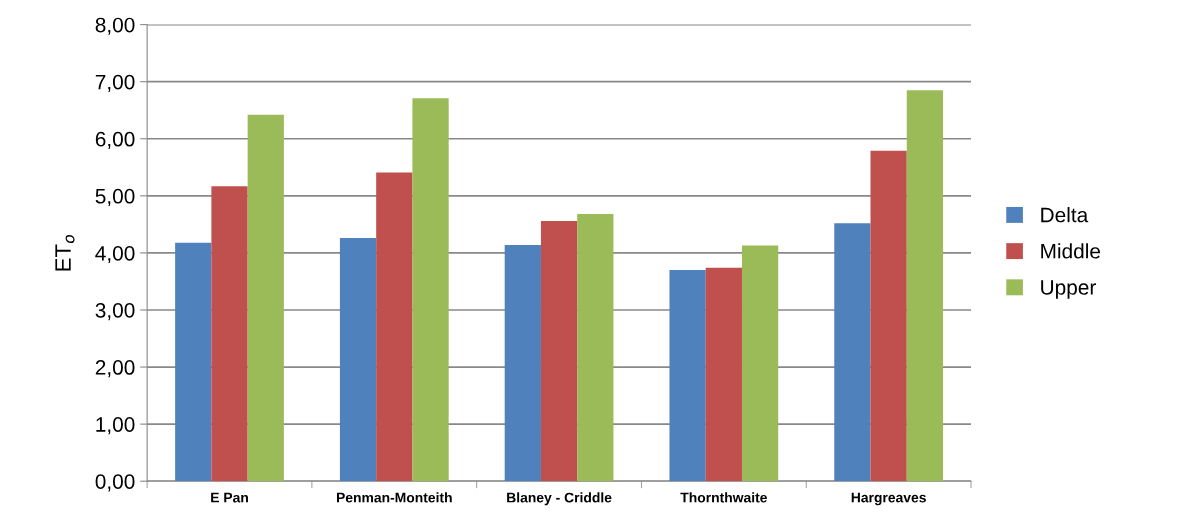  What do you see at coordinates (115, 483) in the screenshot?
I see `y-tick-label: 0,00` at bounding box center [115, 483].